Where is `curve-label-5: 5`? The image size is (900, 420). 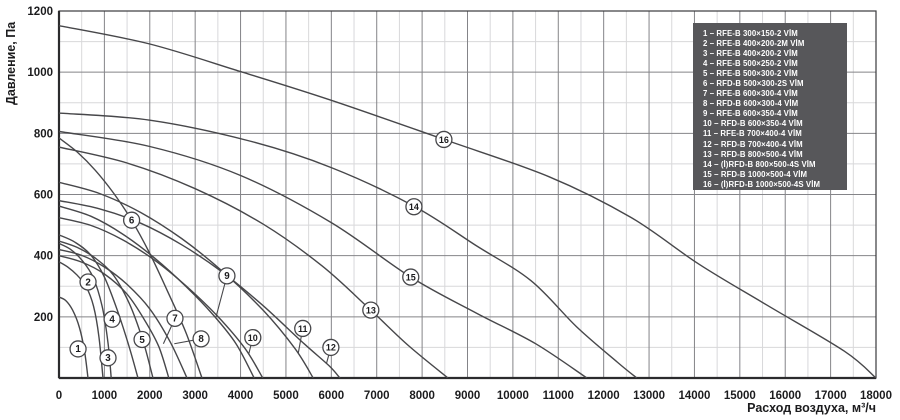 curve-label-5: 5 is located at coordinates (142, 339).